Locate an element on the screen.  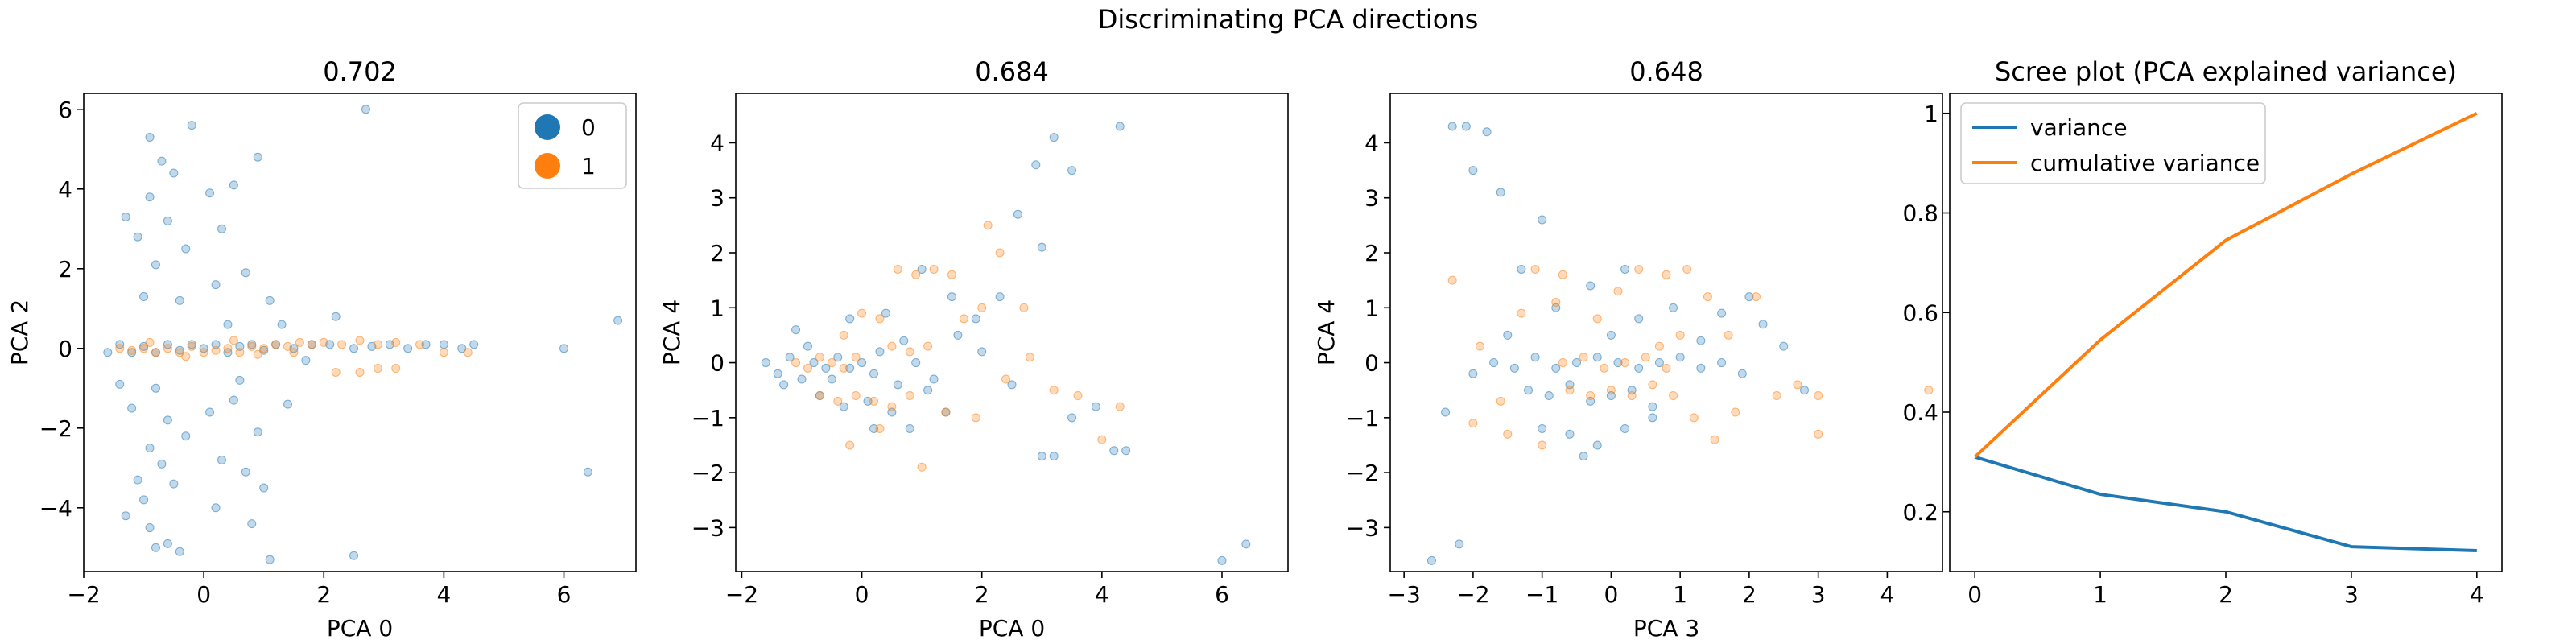
figure-title: Discriminating PCA directions is located at coordinates (1288, 19).